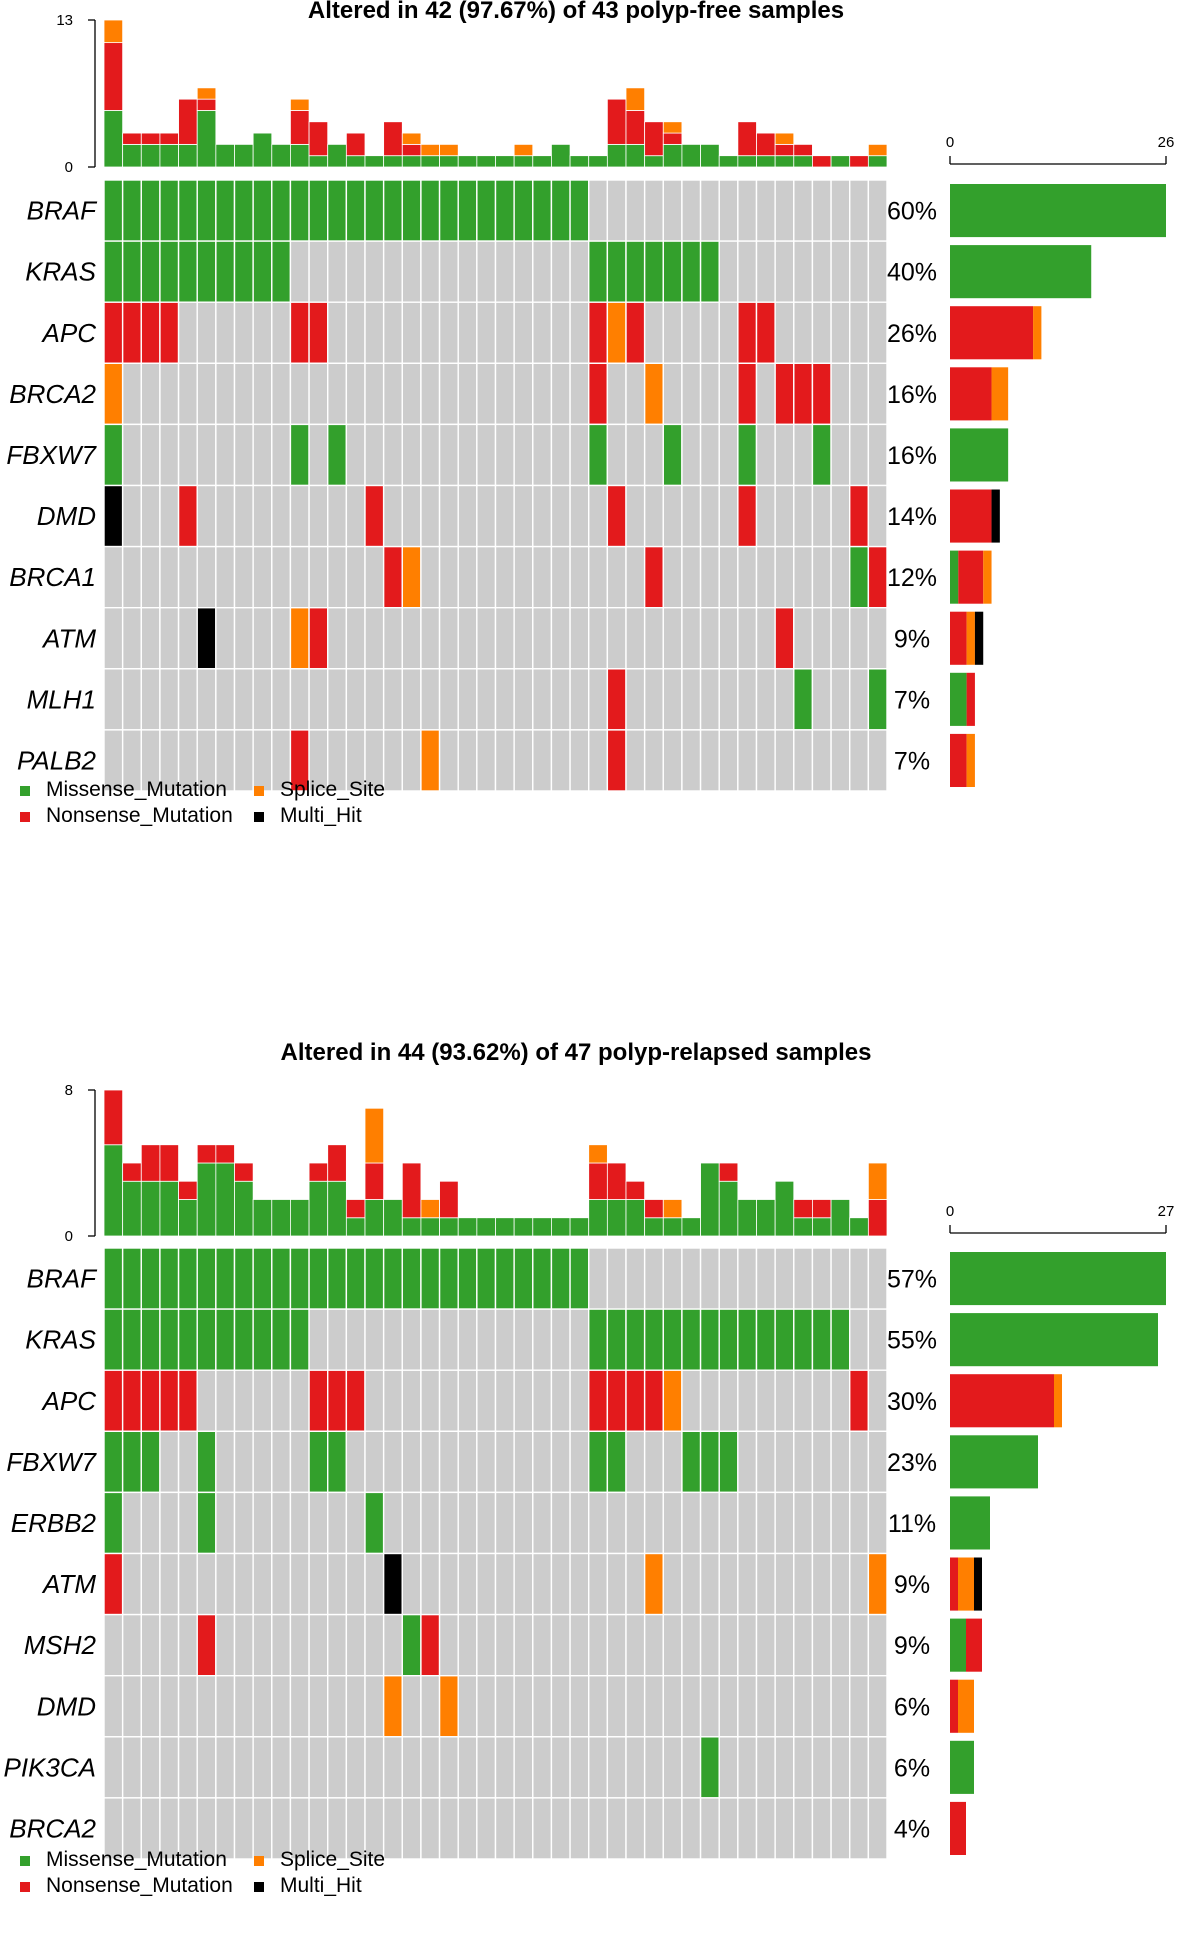 This screenshot has width=1181, height=1940. I want to click on percentage-label: 26%, so click(912, 334).